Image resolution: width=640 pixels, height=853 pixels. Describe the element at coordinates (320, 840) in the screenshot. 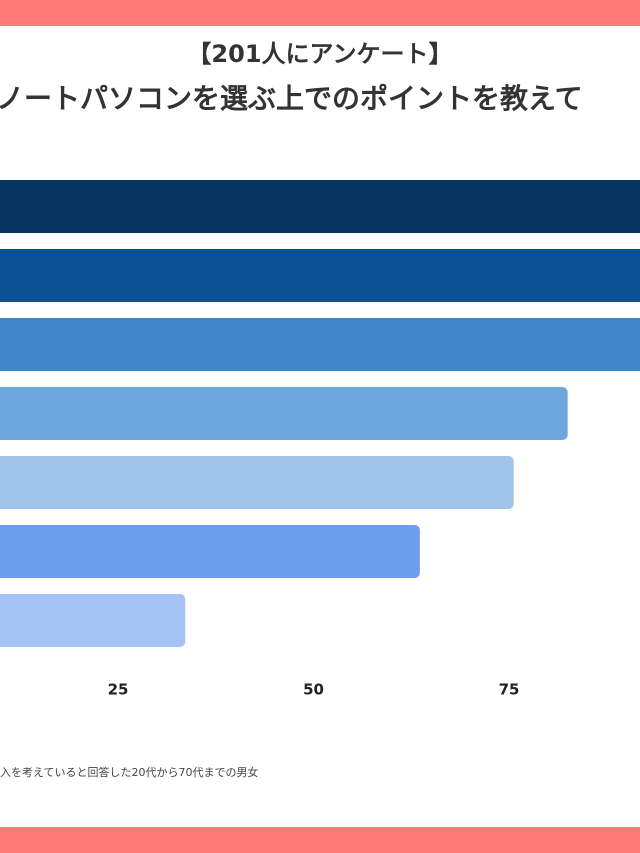

I see `bottom-band` at that location.